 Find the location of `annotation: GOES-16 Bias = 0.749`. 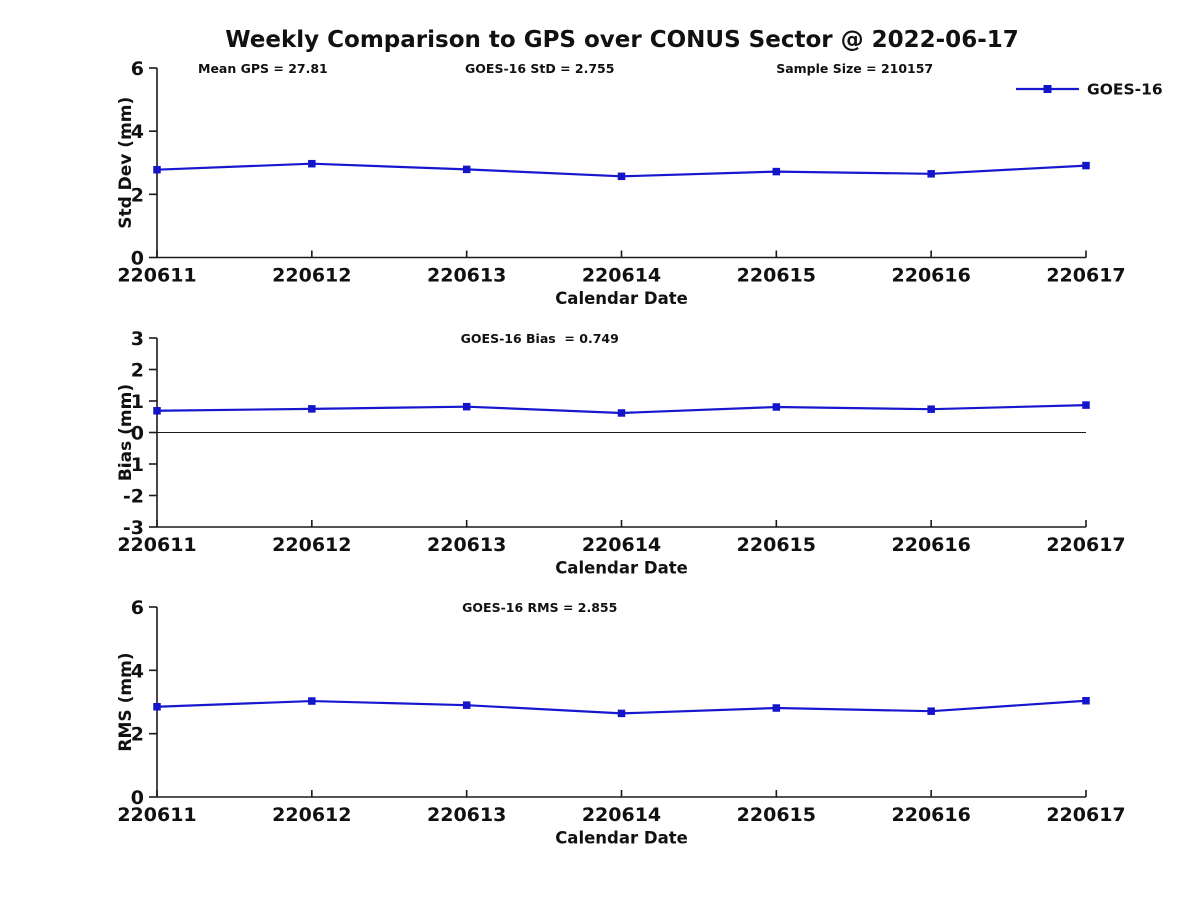

annotation: GOES-16 Bias = 0.749 is located at coordinates (540, 338).